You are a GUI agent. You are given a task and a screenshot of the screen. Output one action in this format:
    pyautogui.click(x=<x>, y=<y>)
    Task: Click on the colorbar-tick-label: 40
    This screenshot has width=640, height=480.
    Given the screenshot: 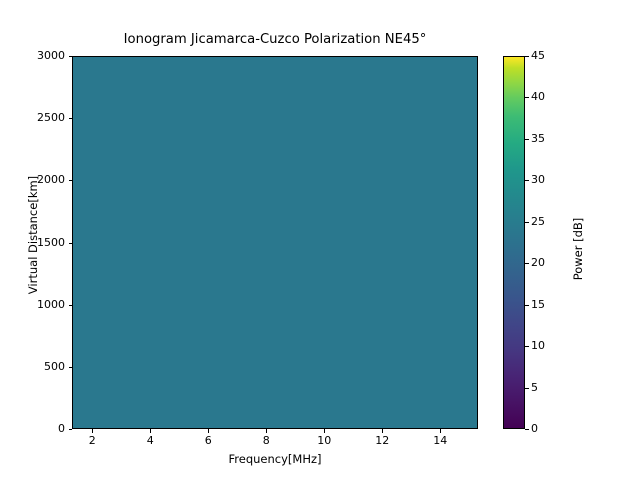 What is the action you would take?
    pyautogui.click(x=538, y=97)
    